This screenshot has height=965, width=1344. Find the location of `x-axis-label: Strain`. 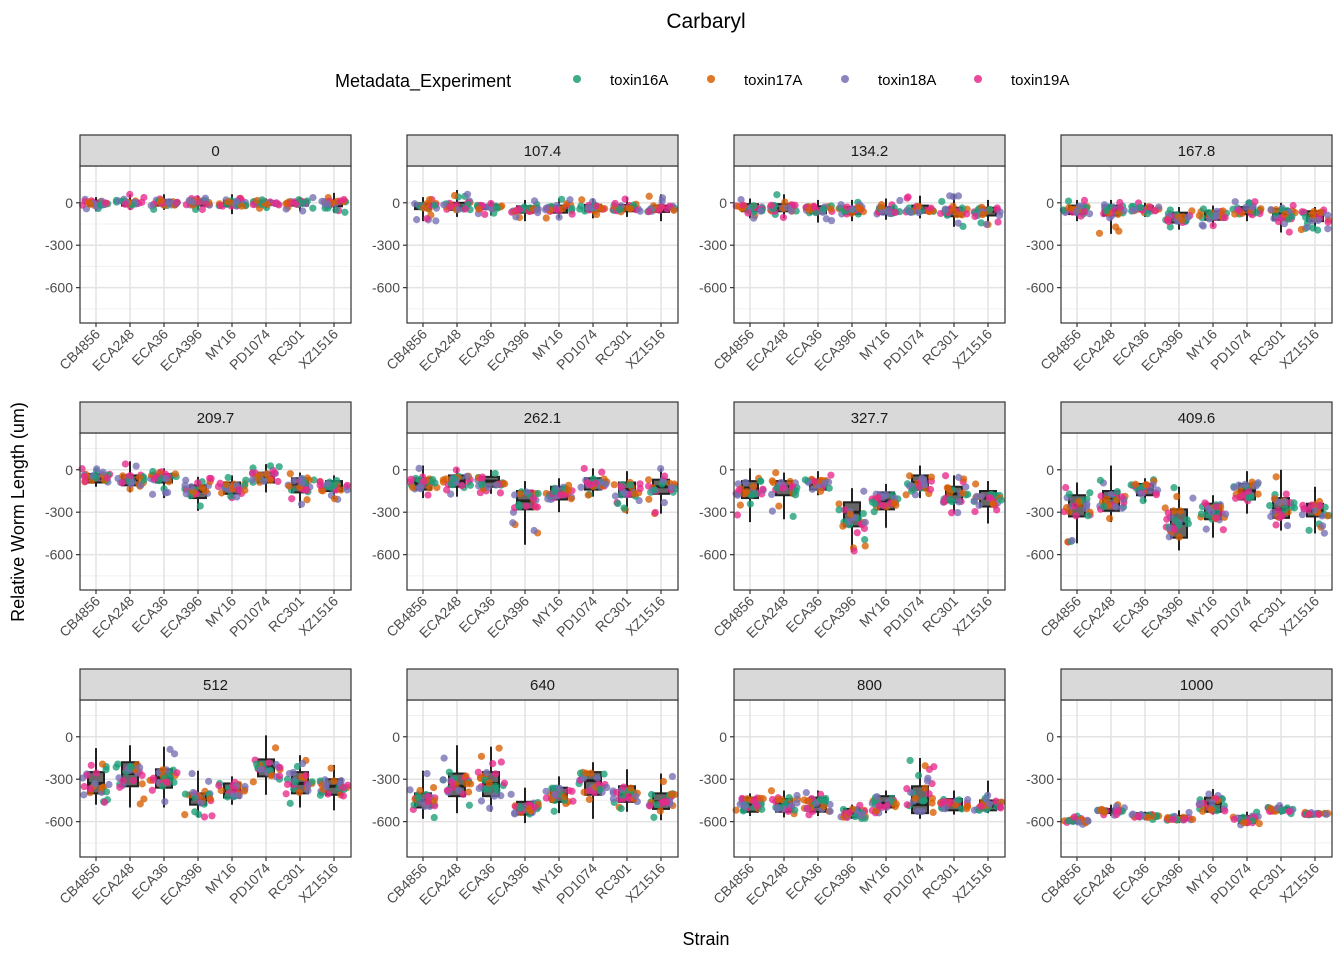

x-axis-label: Strain is located at coordinates (705, 939).